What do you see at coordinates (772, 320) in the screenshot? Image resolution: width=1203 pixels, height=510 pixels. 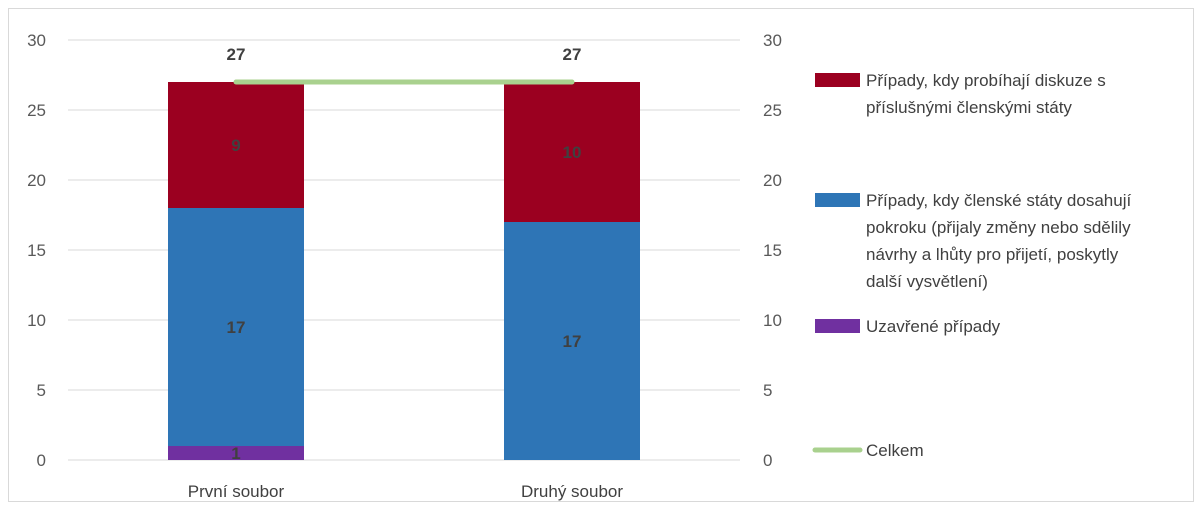 I see `secondary-y-tick-label: 10` at bounding box center [772, 320].